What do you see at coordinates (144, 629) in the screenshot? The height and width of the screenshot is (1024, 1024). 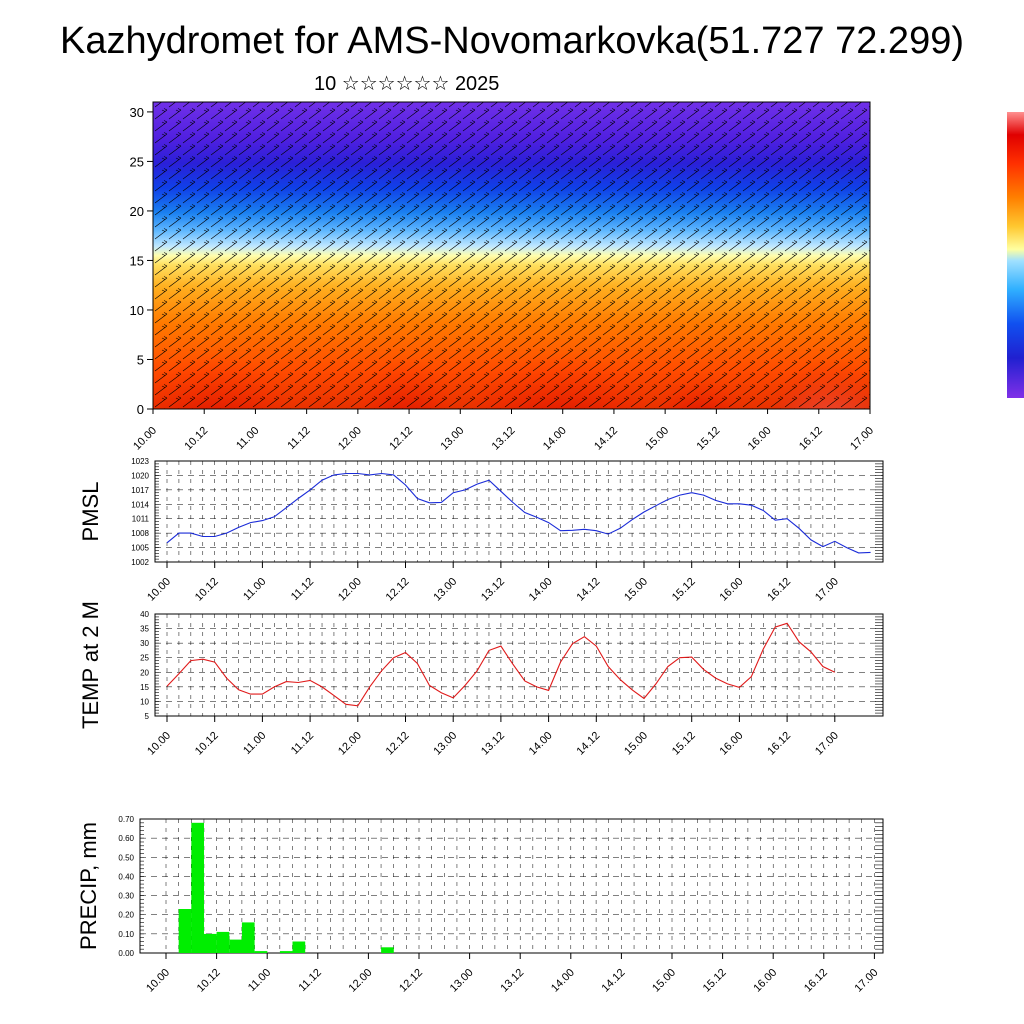 I see `y-tick-label: 35` at bounding box center [144, 629].